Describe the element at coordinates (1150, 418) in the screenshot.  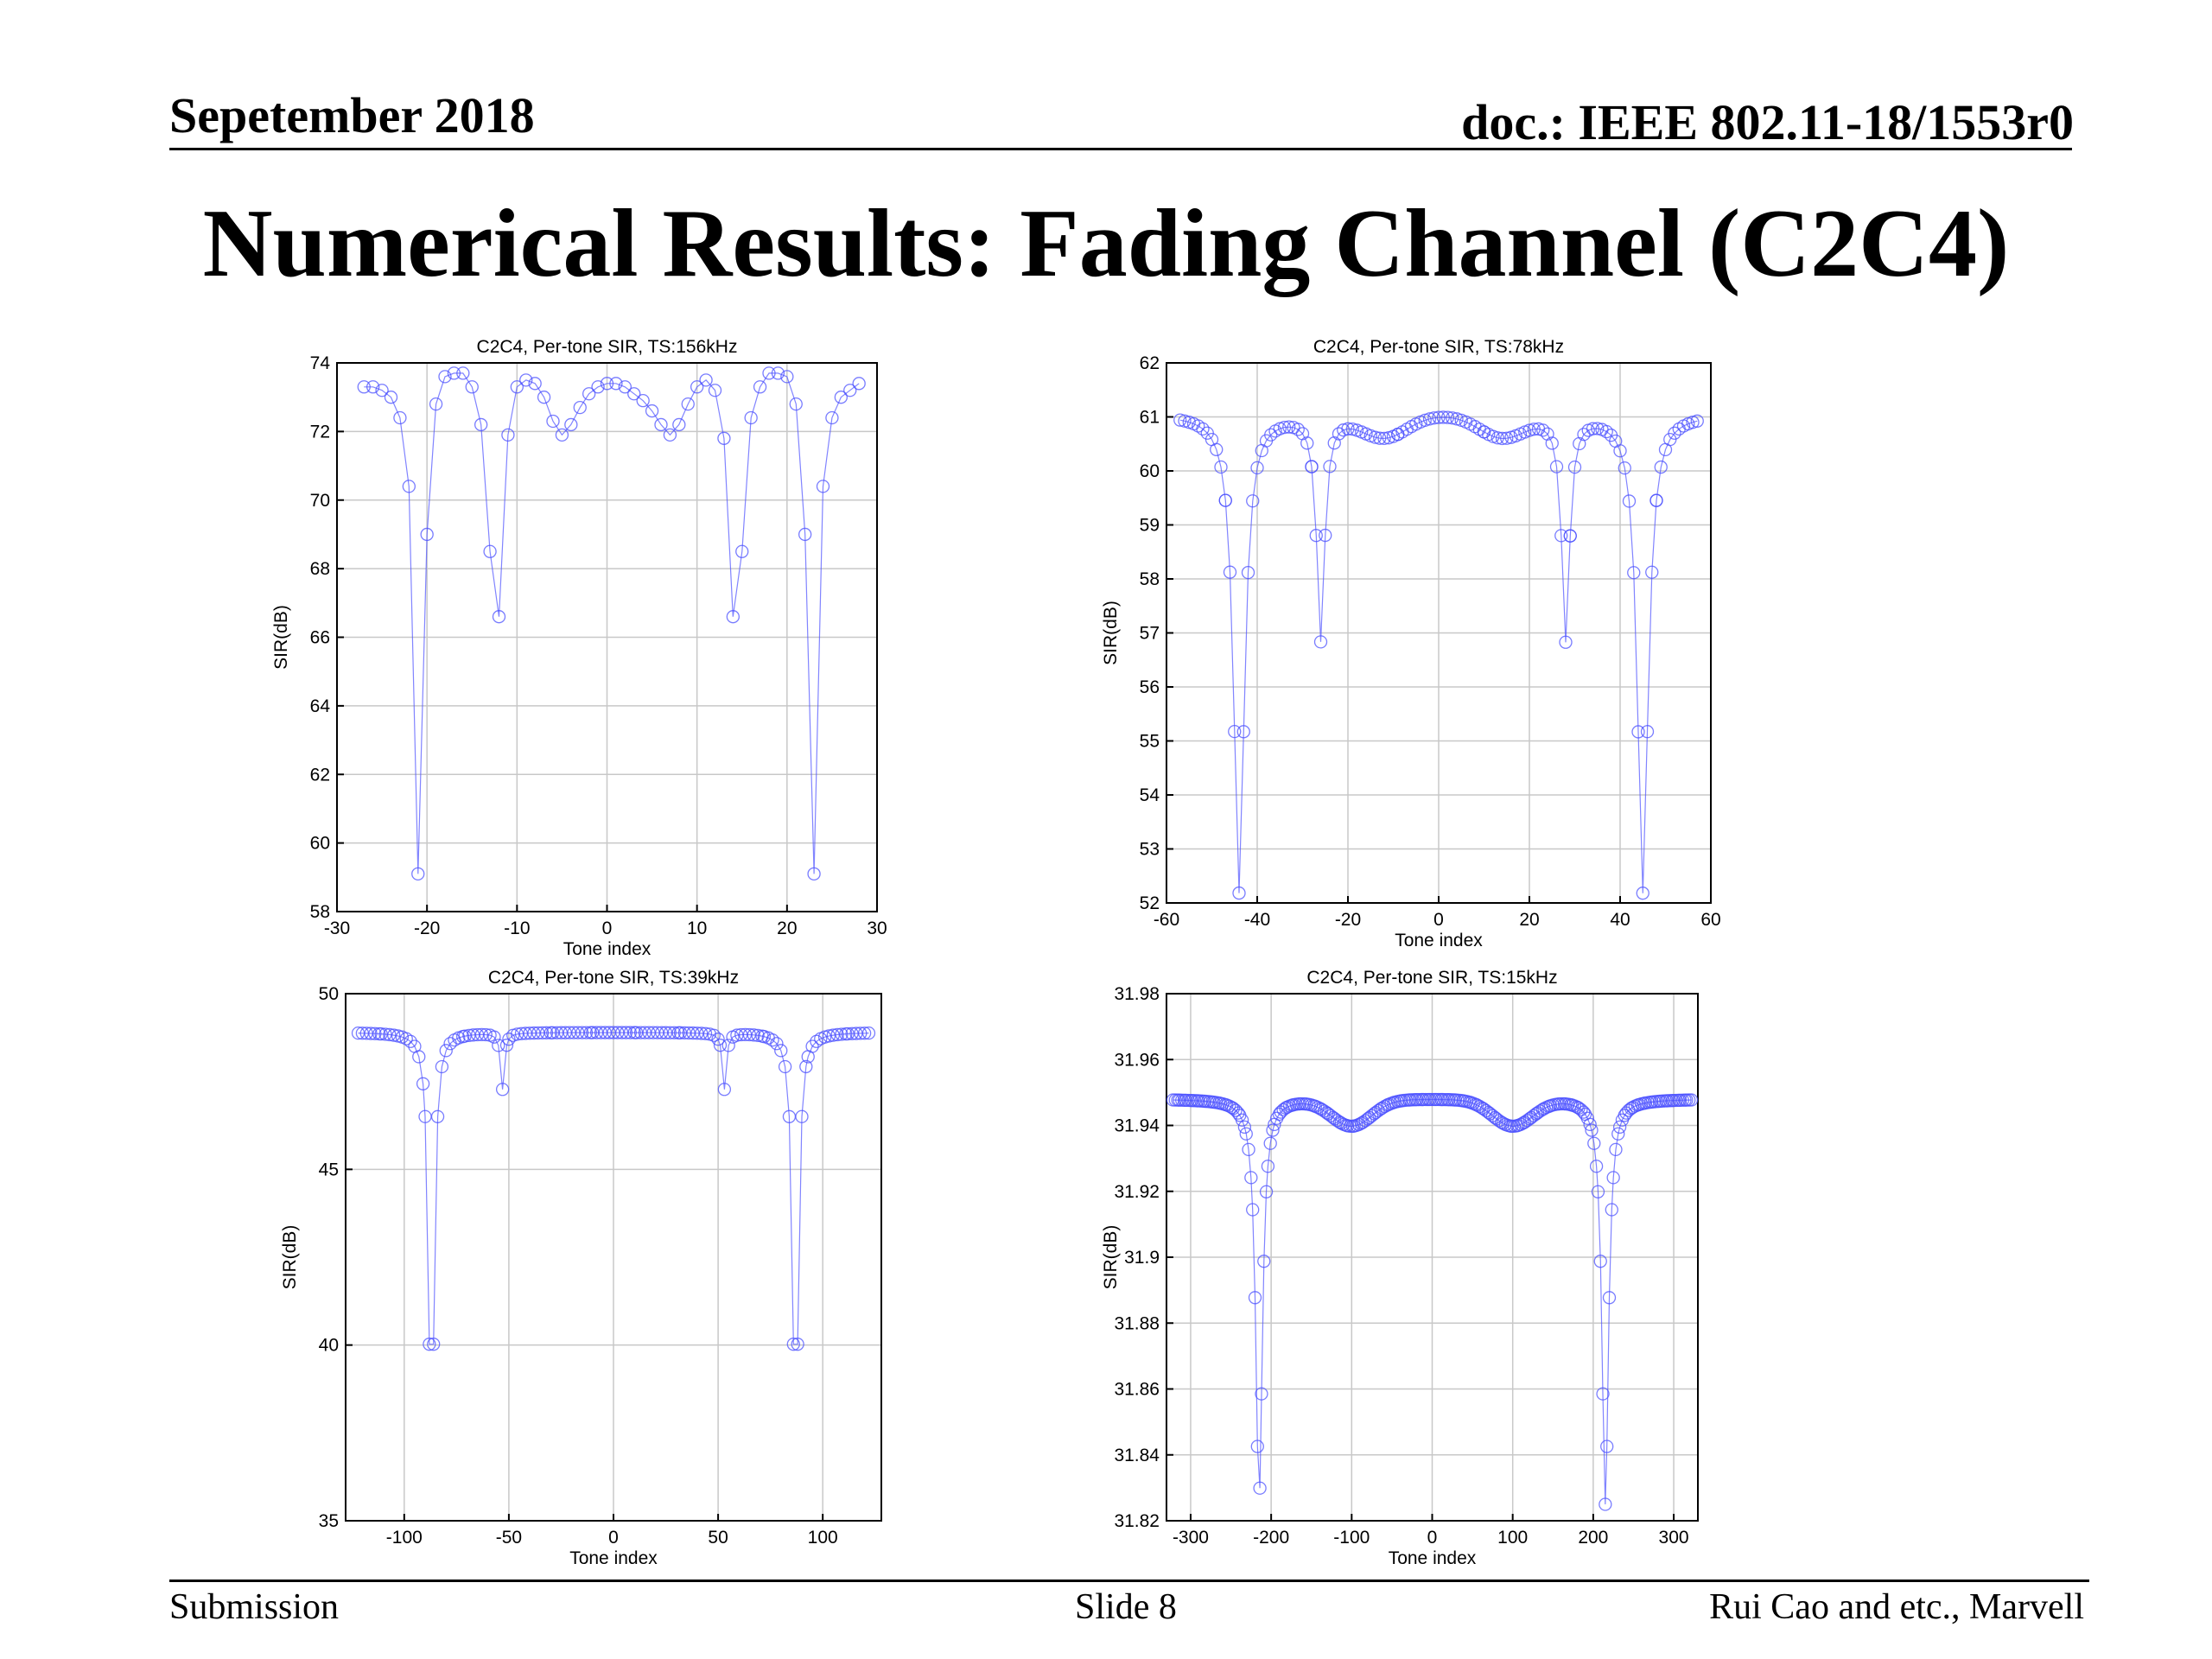
I see `y-tick-label: 61` at that location.